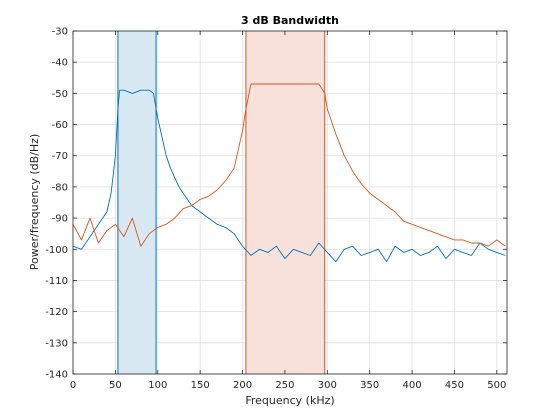 The height and width of the screenshot is (420, 560). Describe the element at coordinates (242, 385) in the screenshot. I see `x-tick-label: 200` at that location.